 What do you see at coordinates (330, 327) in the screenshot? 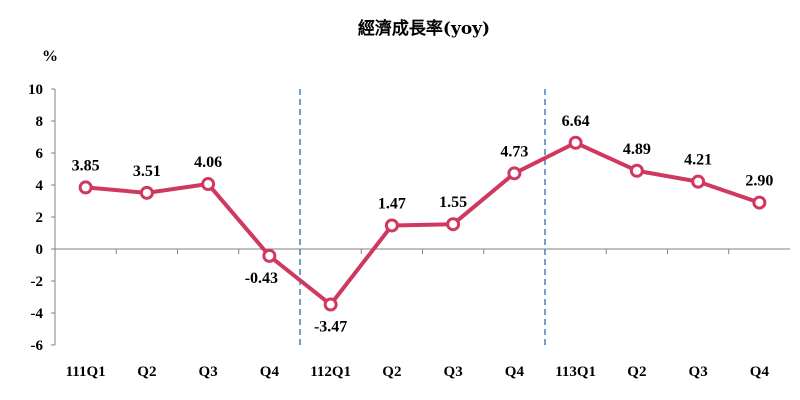
I see `data-label: -3.47` at bounding box center [330, 327].